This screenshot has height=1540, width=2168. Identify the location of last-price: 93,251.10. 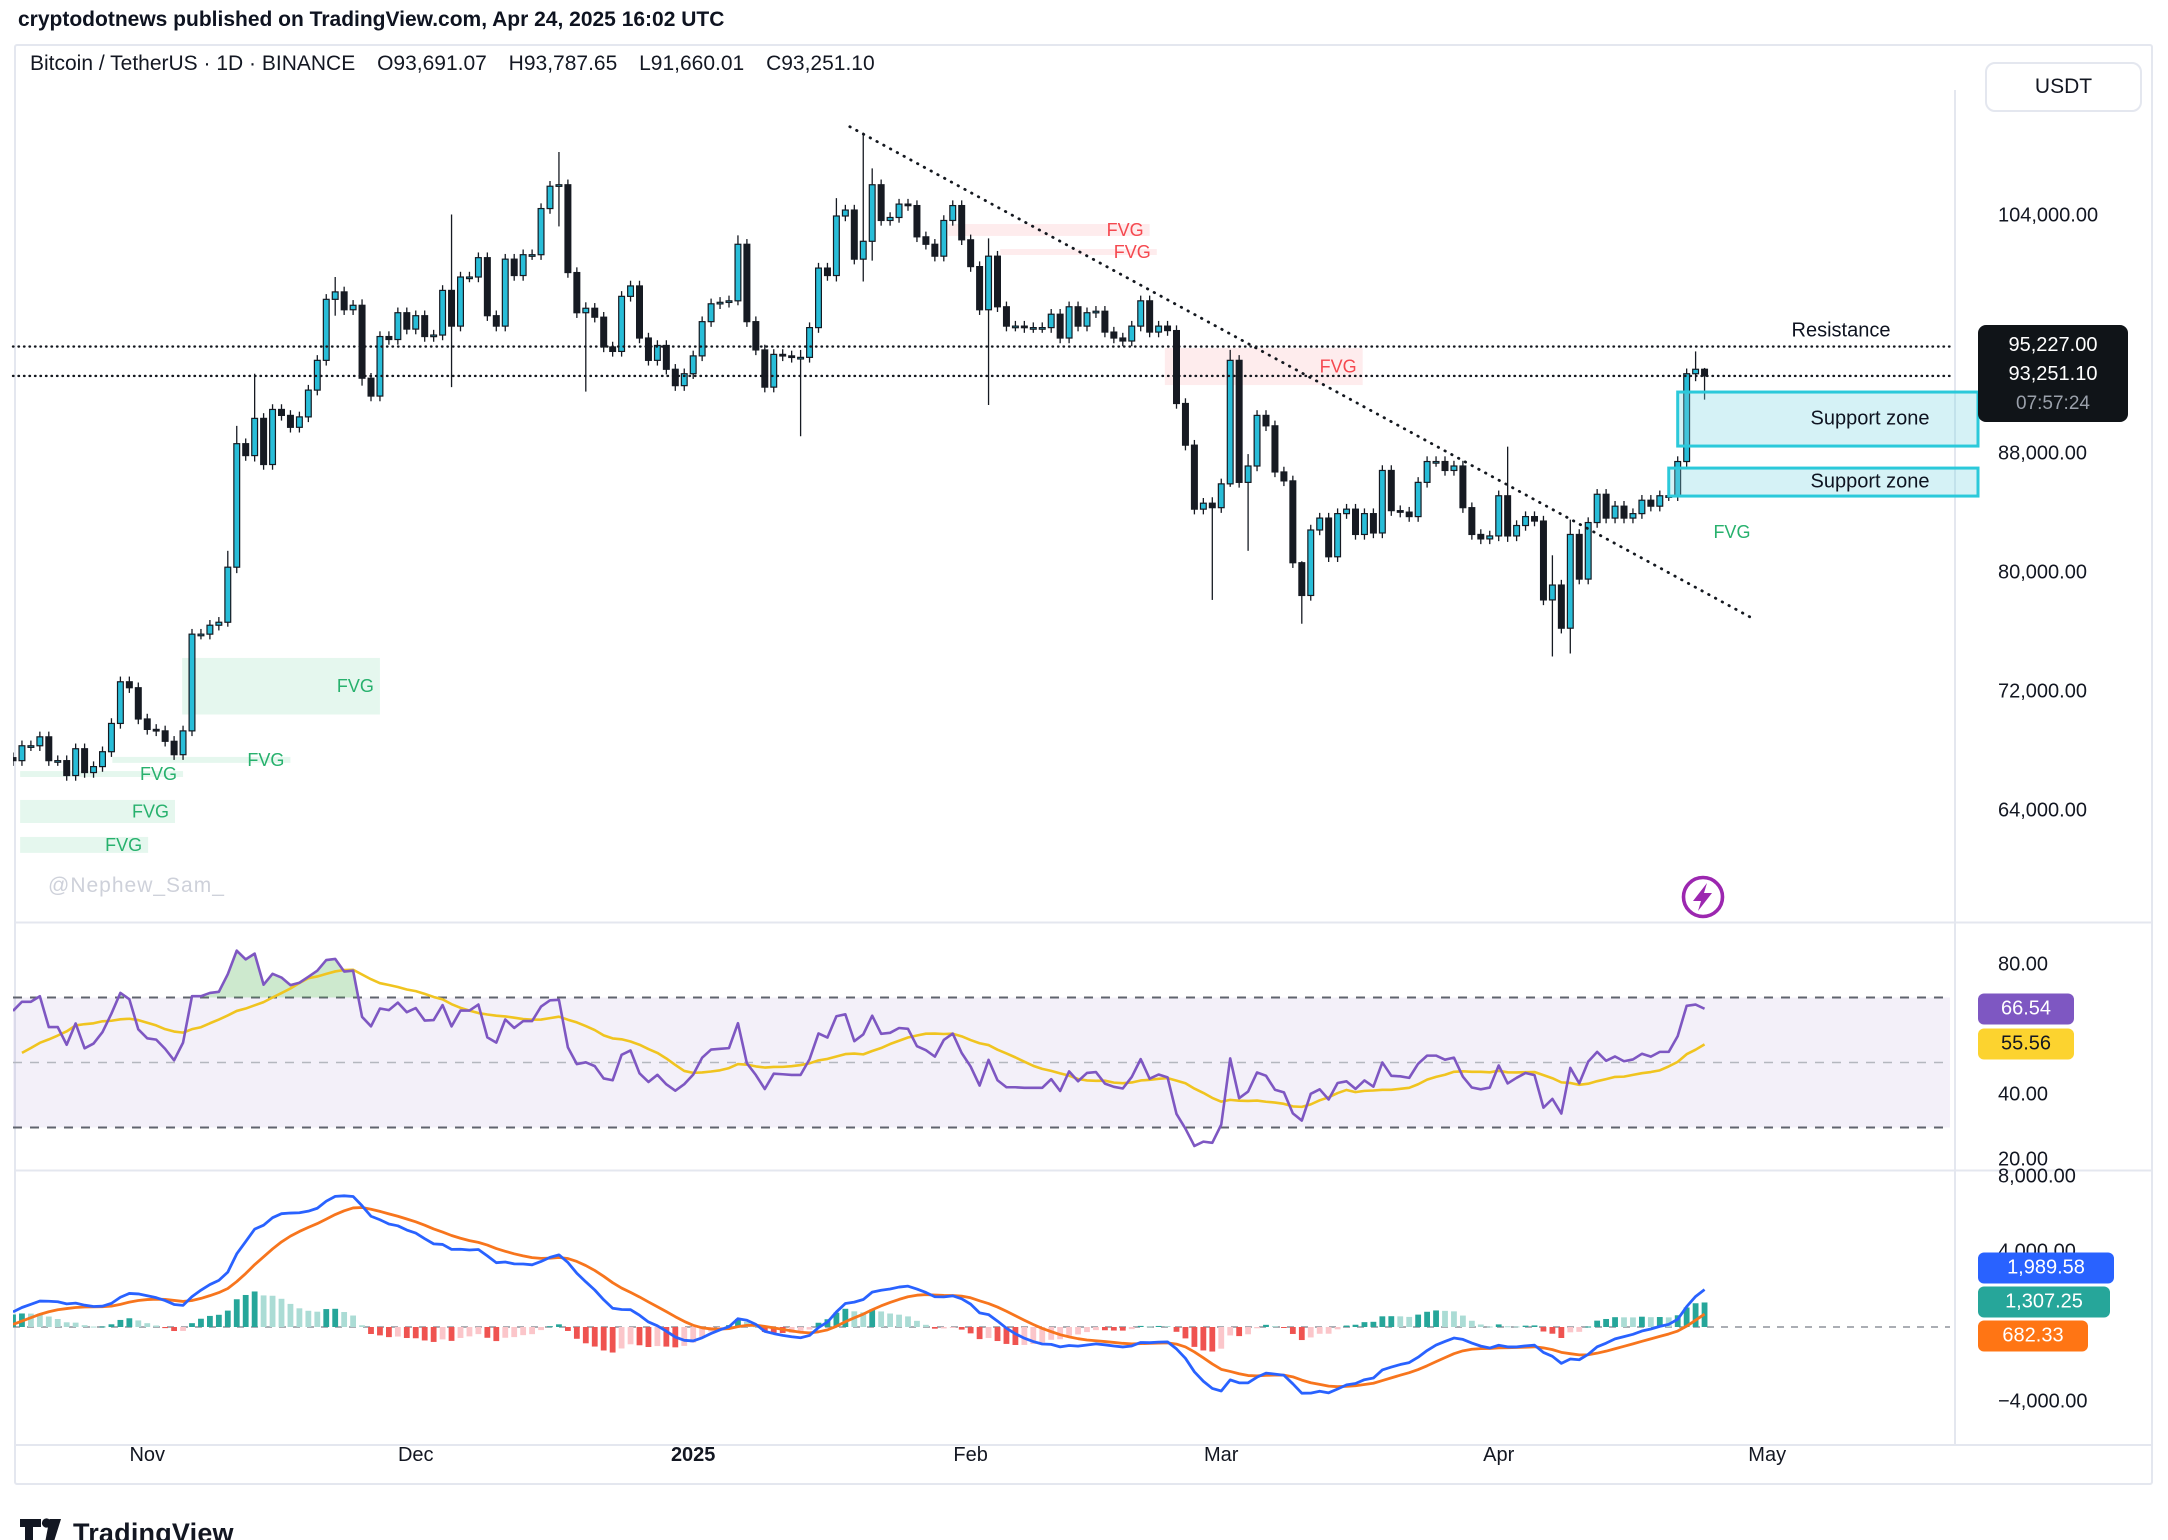
(2053, 374).